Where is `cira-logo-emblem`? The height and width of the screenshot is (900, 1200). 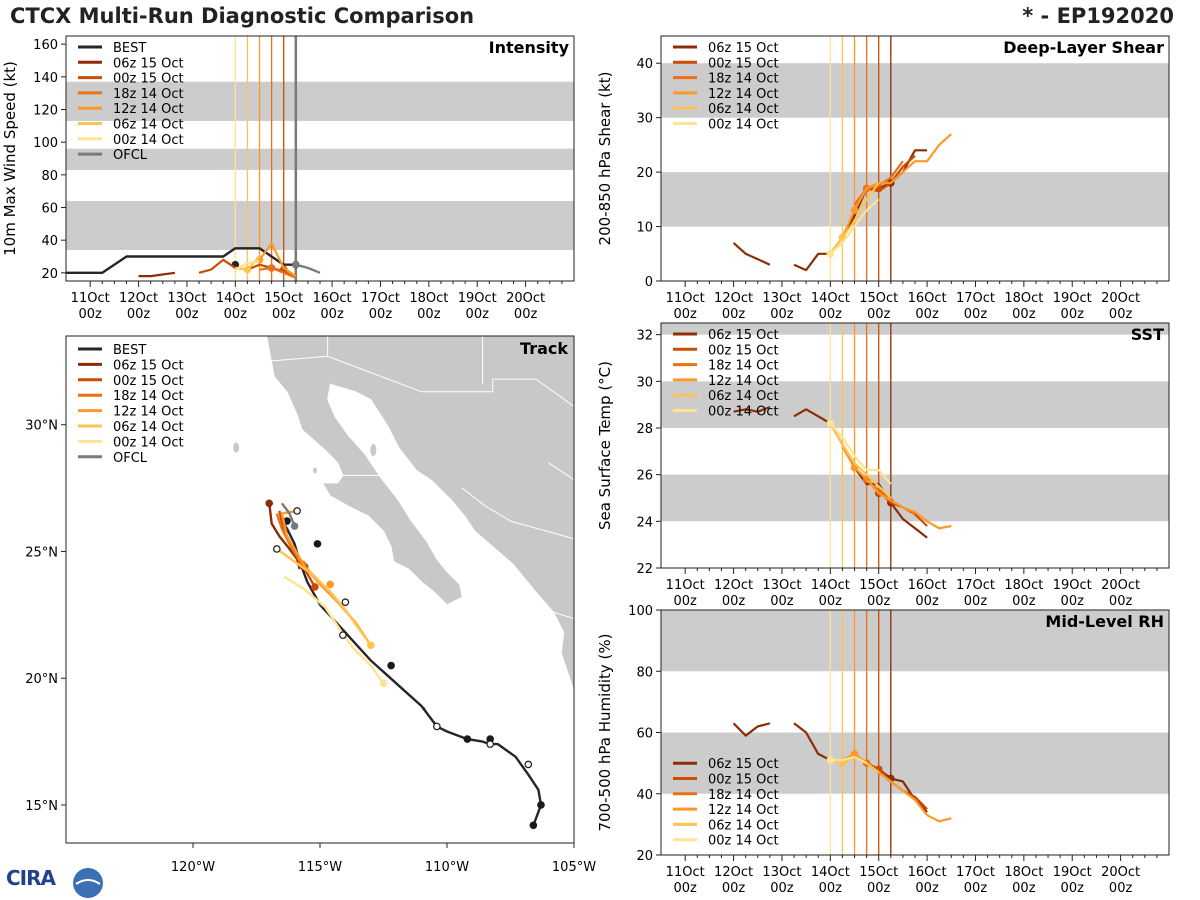
cira-logo-emblem is located at coordinates (88, 883).